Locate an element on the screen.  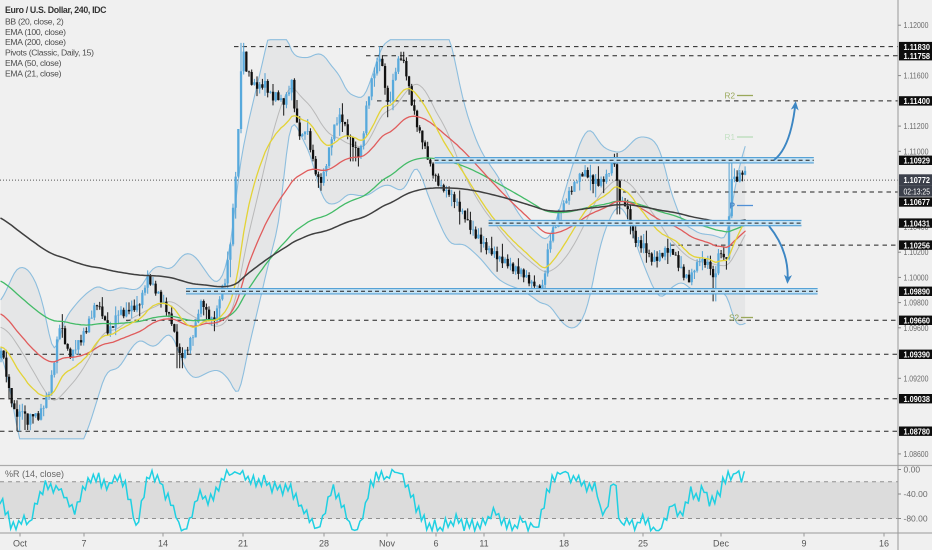
svg-text: S2 is located at coordinates (734, 318).